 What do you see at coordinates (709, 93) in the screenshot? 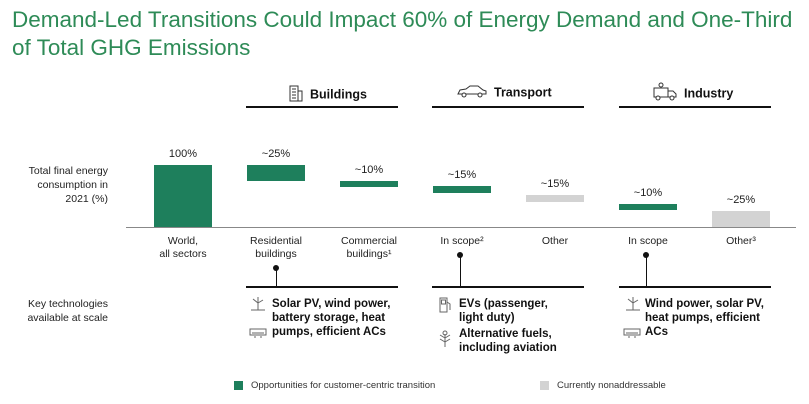
I see `sector-industry-label: Industry` at bounding box center [709, 93].